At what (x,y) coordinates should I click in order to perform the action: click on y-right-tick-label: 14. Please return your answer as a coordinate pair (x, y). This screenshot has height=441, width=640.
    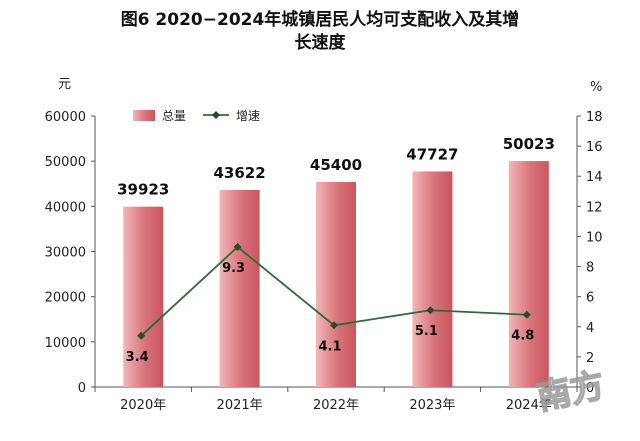
    Looking at the image, I should click on (594, 177).